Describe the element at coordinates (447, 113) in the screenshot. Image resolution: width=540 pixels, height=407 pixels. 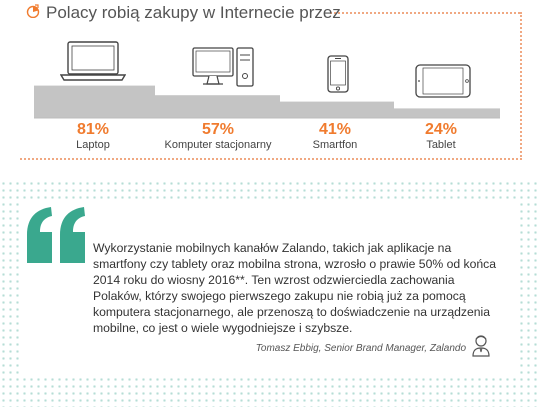
I see `bar-tablet` at that location.